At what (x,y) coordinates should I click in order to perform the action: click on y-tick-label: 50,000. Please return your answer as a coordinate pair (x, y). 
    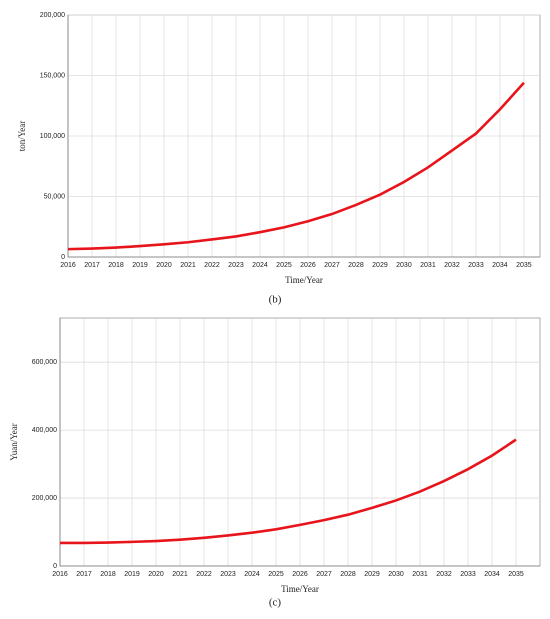
    Looking at the image, I should click on (55, 196).